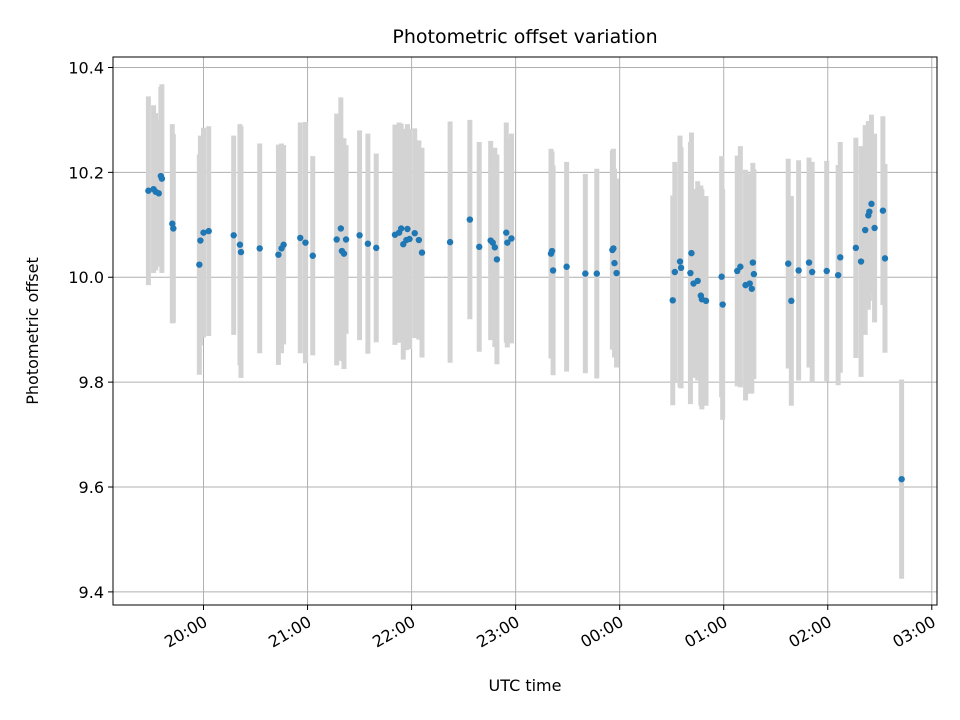  What do you see at coordinates (86, 67) in the screenshot?
I see `y-tick-label: 10.4` at bounding box center [86, 67].